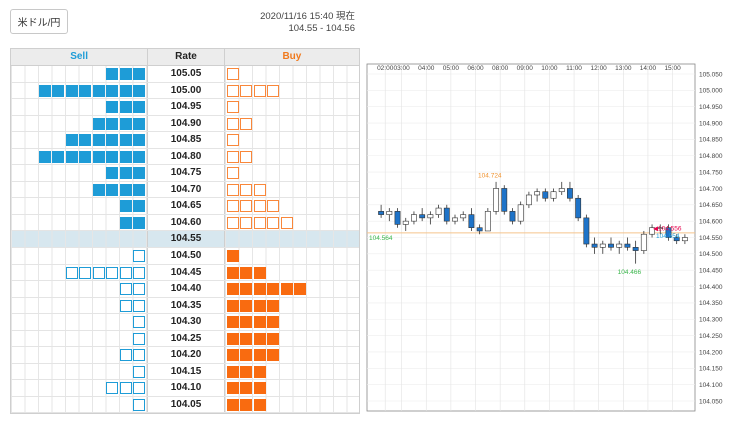  I want to click on rate-cell: 105.05, so click(186, 74).